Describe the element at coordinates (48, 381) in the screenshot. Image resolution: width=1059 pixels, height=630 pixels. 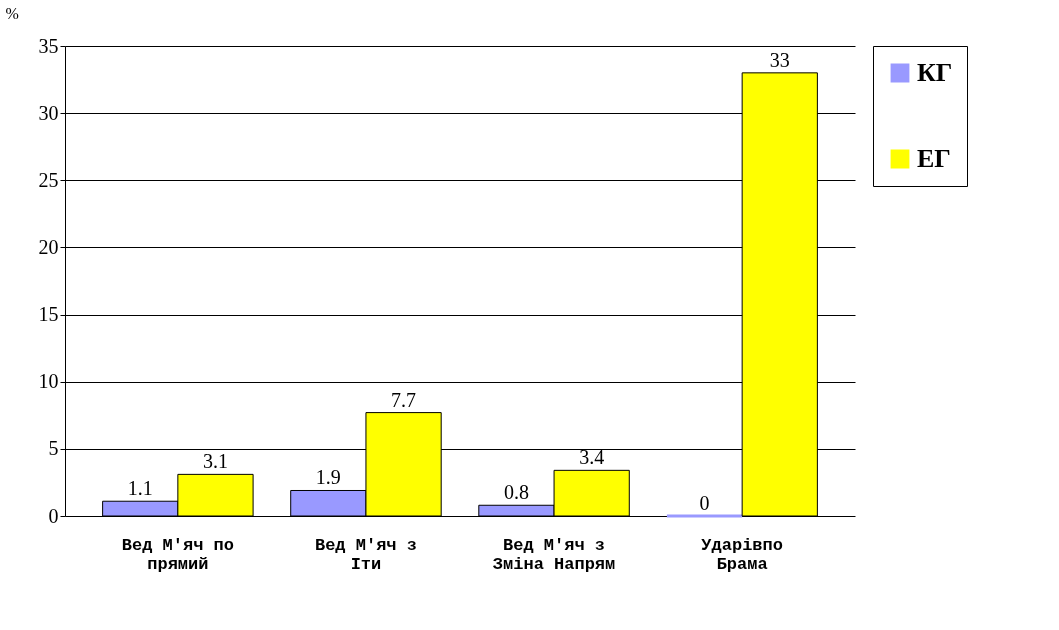
I see `y-tick-label: 10` at that location.